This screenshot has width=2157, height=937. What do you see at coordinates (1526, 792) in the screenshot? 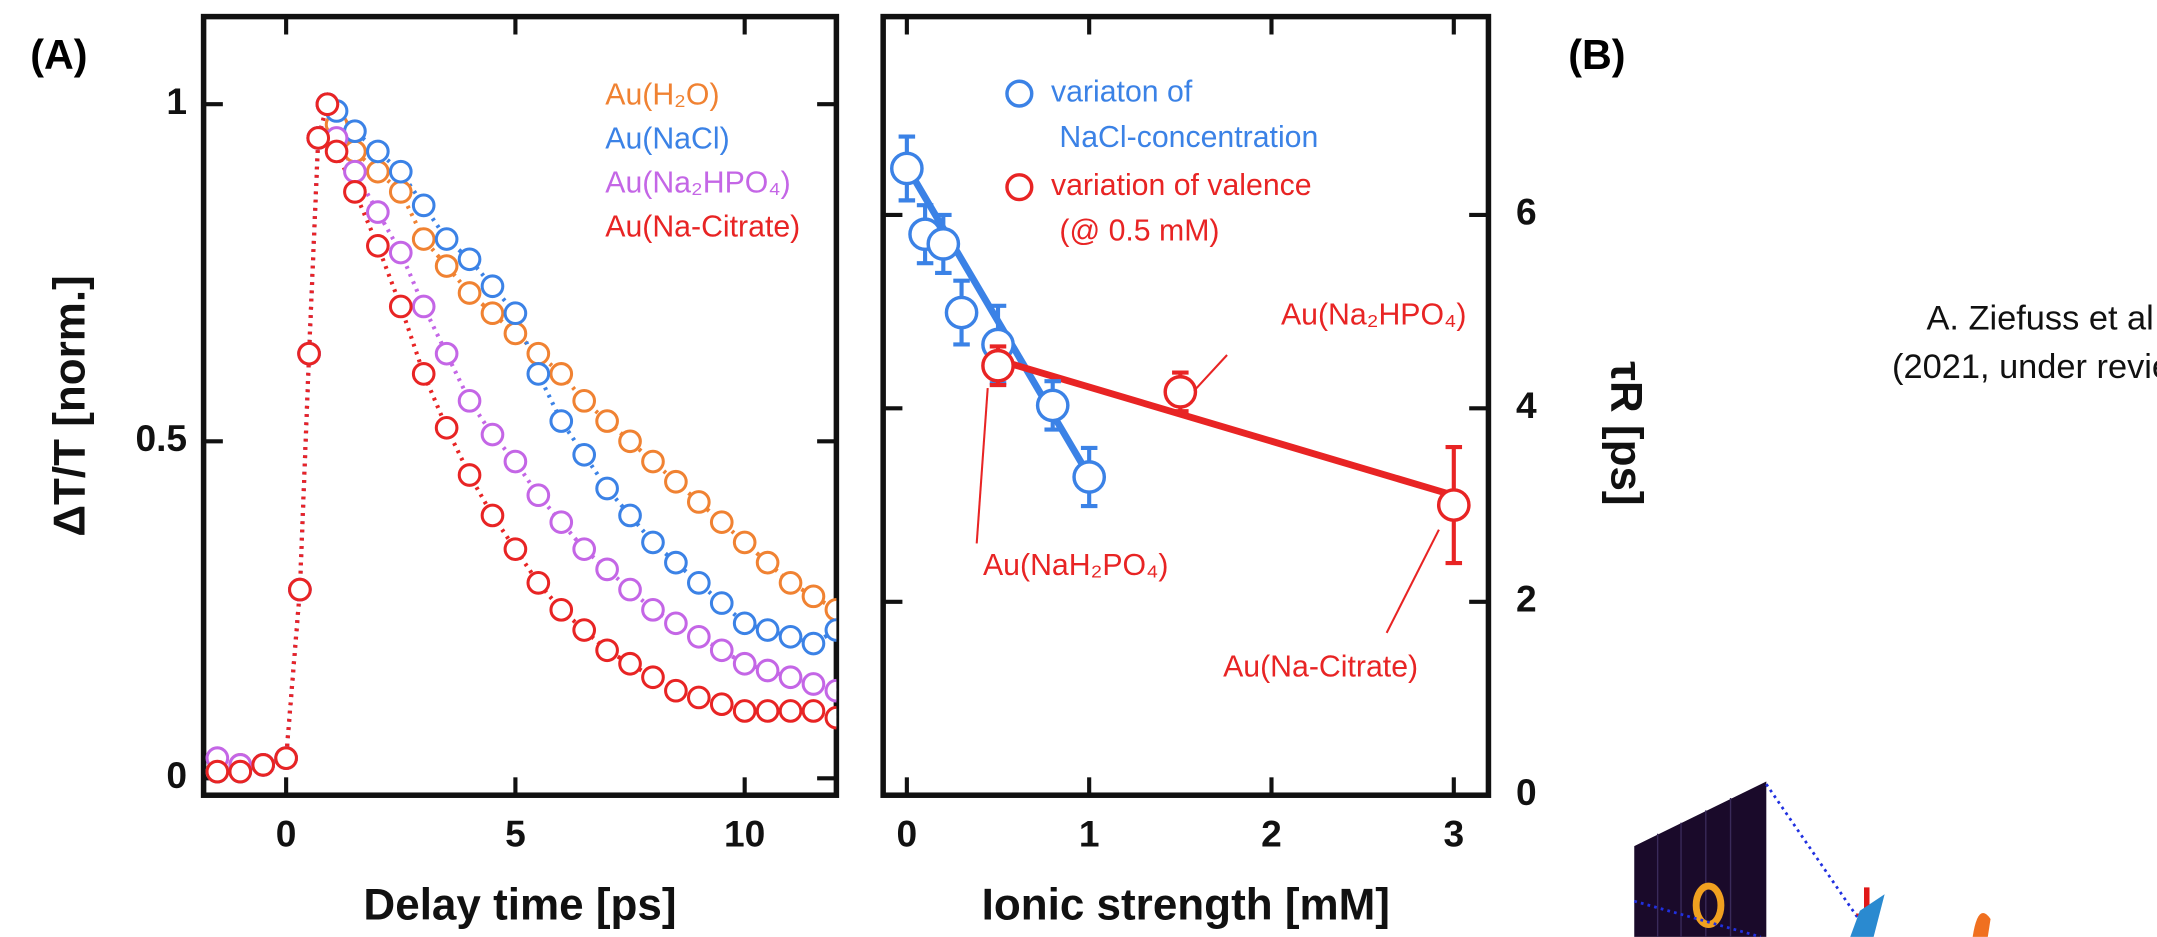
I see `y-tick-label: 0` at bounding box center [1526, 792].